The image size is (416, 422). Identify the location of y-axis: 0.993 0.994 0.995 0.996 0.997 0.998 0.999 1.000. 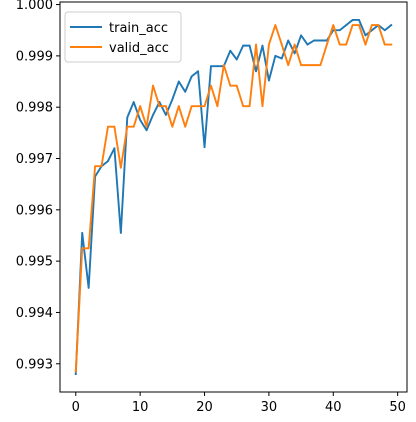
(38, 186).